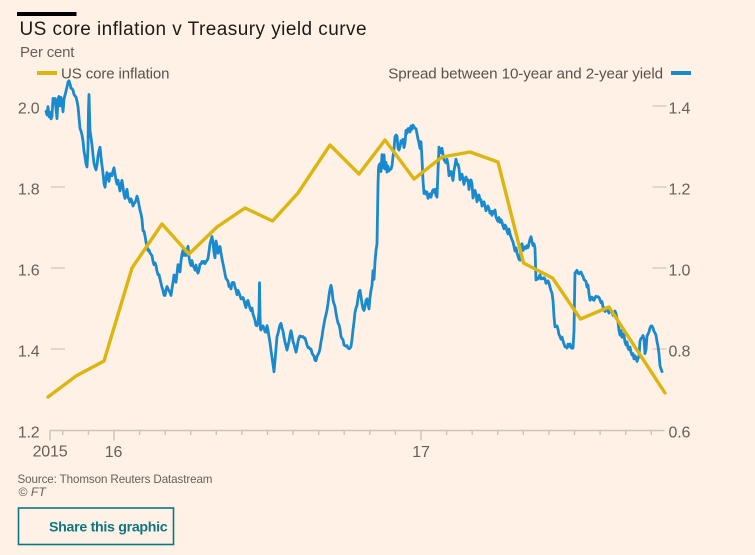  What do you see at coordinates (29, 189) in the screenshot?
I see `svg-text: 1.8` at bounding box center [29, 189].